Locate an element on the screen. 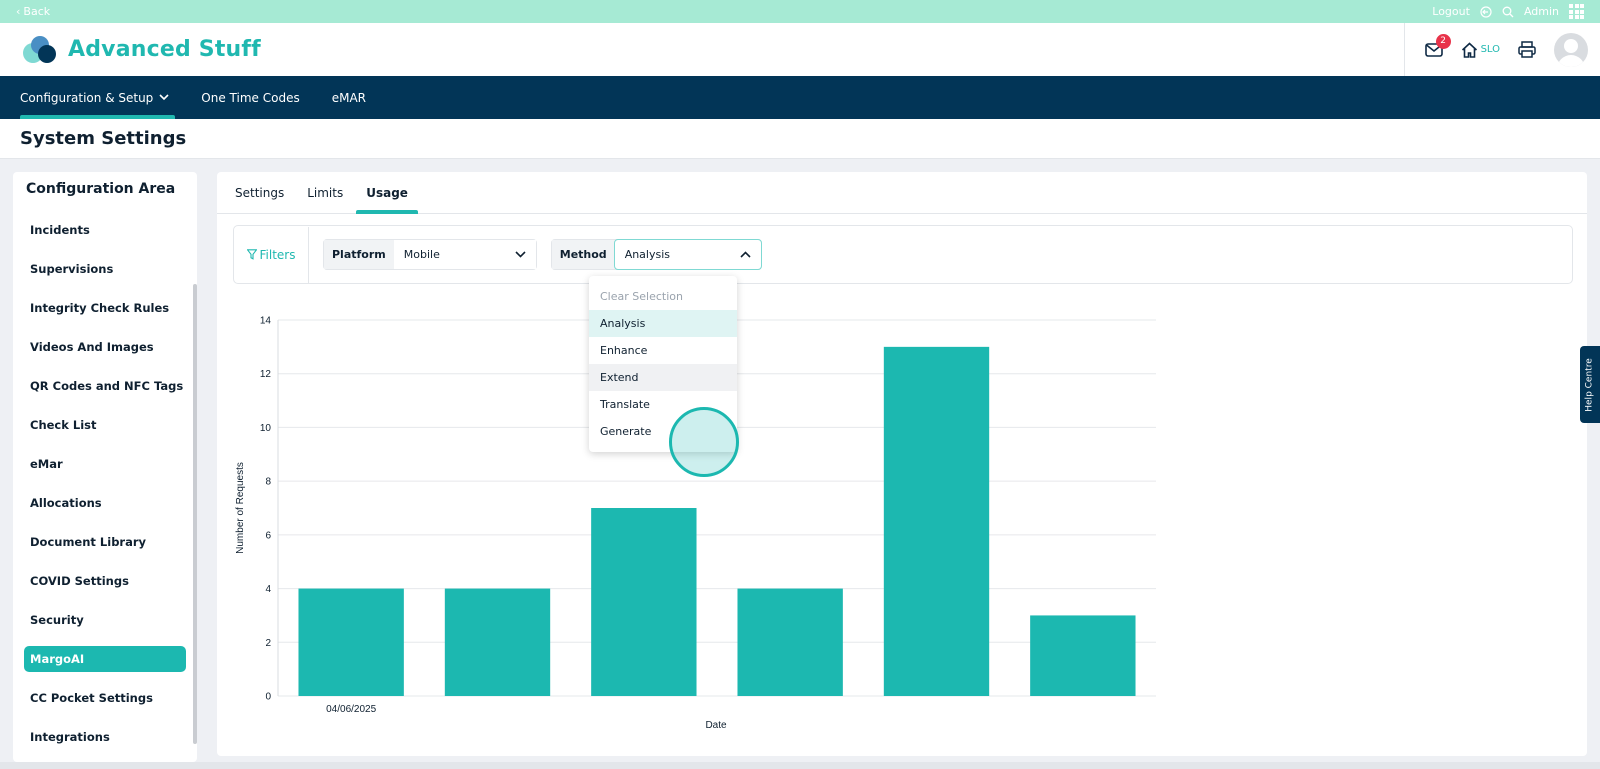 The height and width of the screenshot is (769, 1600). apps-grid-icon is located at coordinates (1576, 11).